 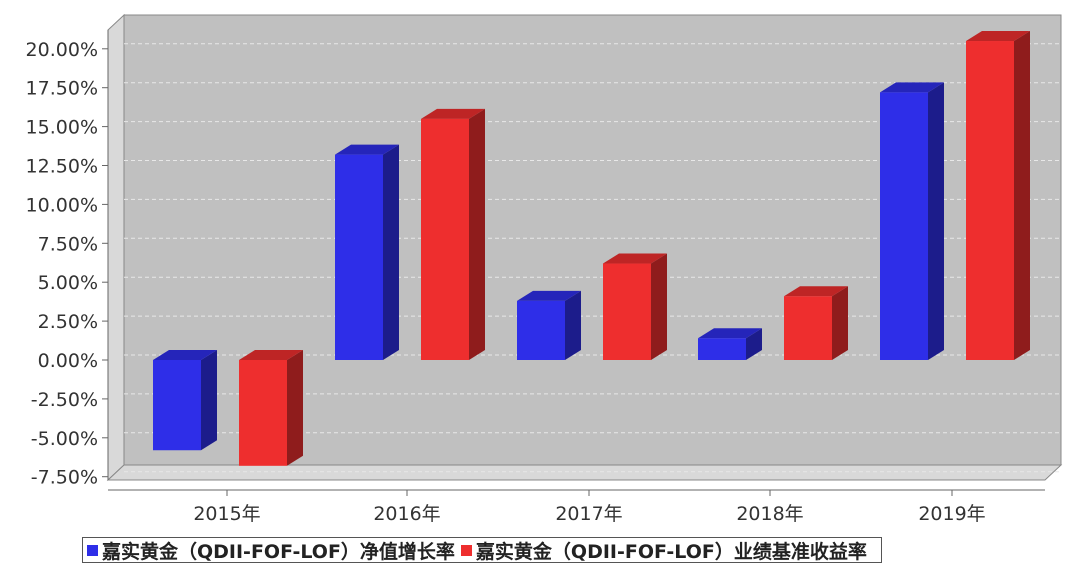 I want to click on plot-floor, so click(x=584, y=472).